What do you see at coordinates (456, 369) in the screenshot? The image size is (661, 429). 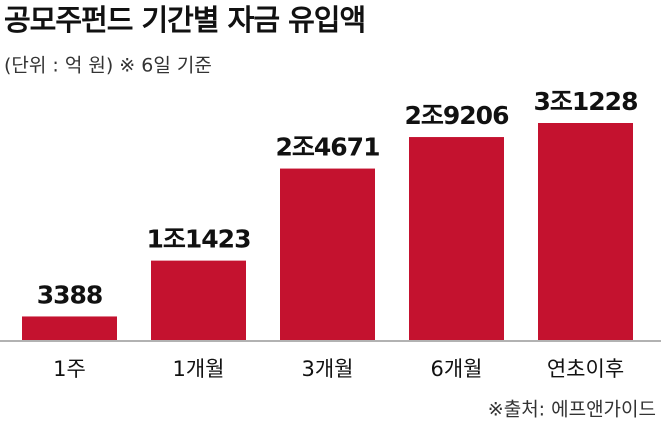 I see `x-tick-label: 6개월` at bounding box center [456, 369].